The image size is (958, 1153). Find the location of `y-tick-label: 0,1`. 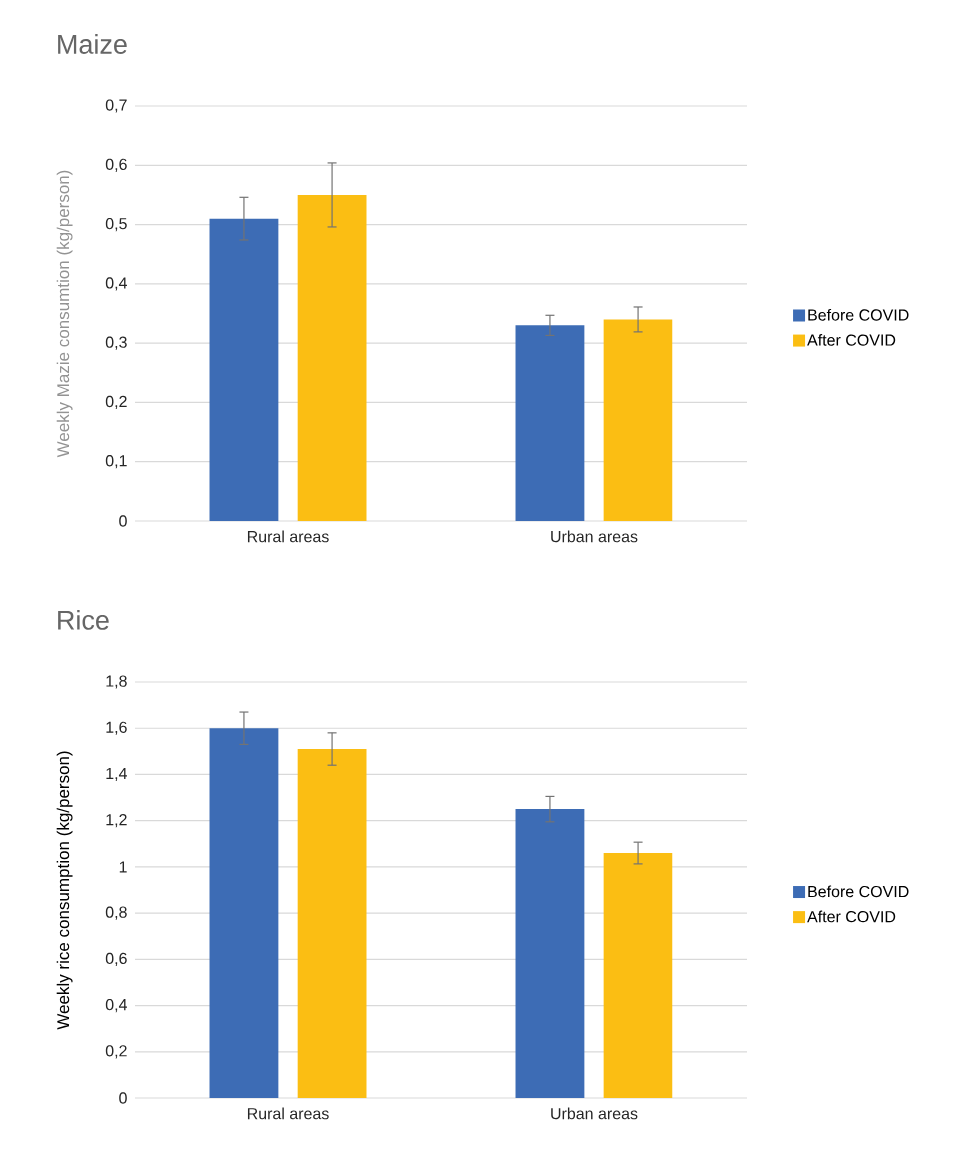

y-tick-label: 0,1 is located at coordinates (116, 462).